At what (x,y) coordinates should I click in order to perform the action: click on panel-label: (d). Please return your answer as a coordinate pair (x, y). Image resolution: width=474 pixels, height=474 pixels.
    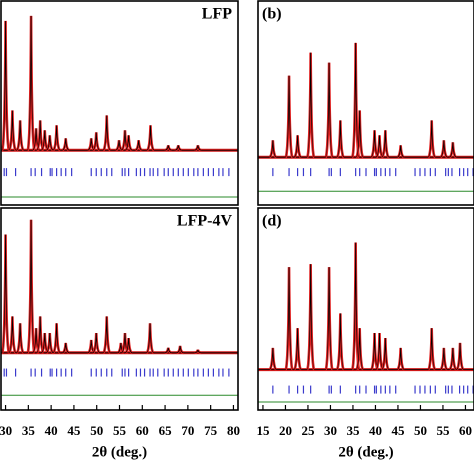
    Looking at the image, I should click on (272, 221).